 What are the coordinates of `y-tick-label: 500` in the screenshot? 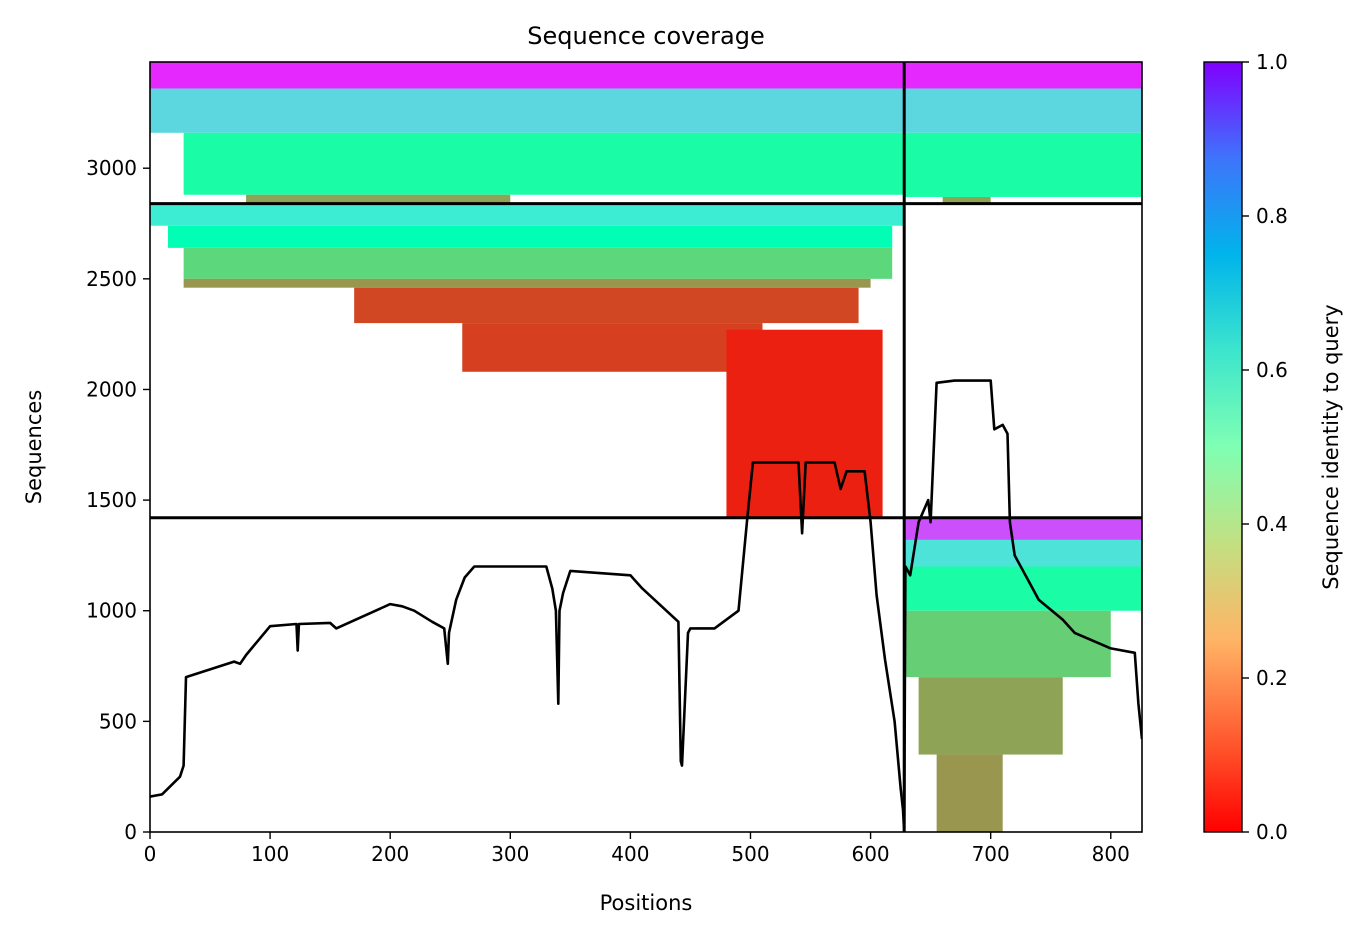 It's located at (118, 721).